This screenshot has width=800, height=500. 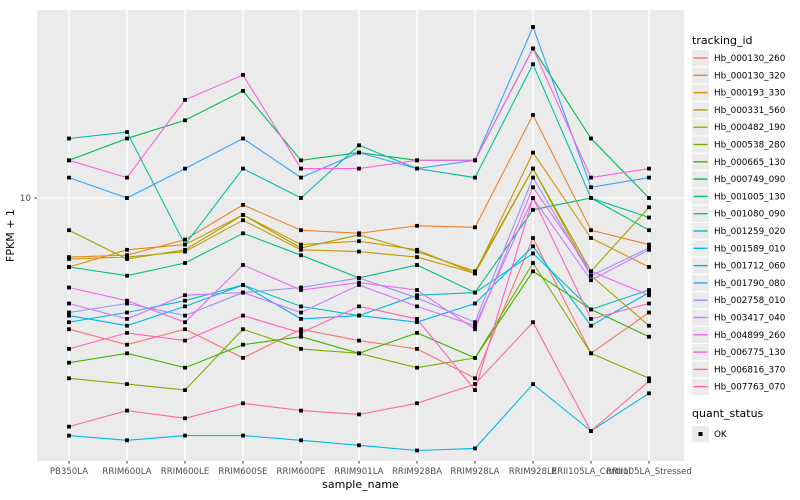 I want to click on legend-item-Hb_000130_260: Hb_000130_260, so click(x=739, y=58).